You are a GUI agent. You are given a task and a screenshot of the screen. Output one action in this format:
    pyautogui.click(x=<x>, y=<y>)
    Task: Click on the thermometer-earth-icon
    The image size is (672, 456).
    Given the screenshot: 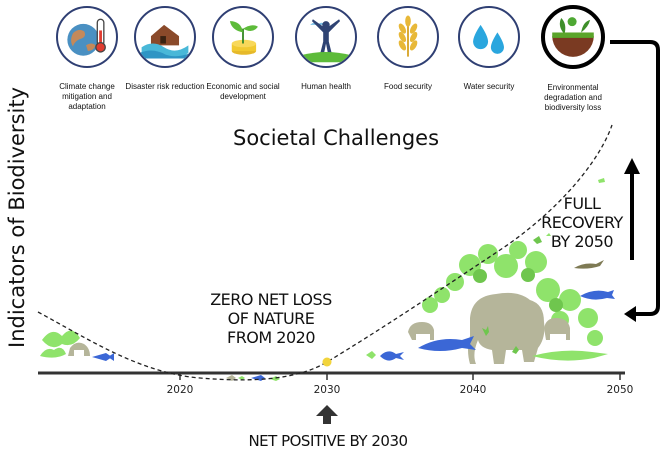 What is the action you would take?
    pyautogui.click(x=87, y=37)
    